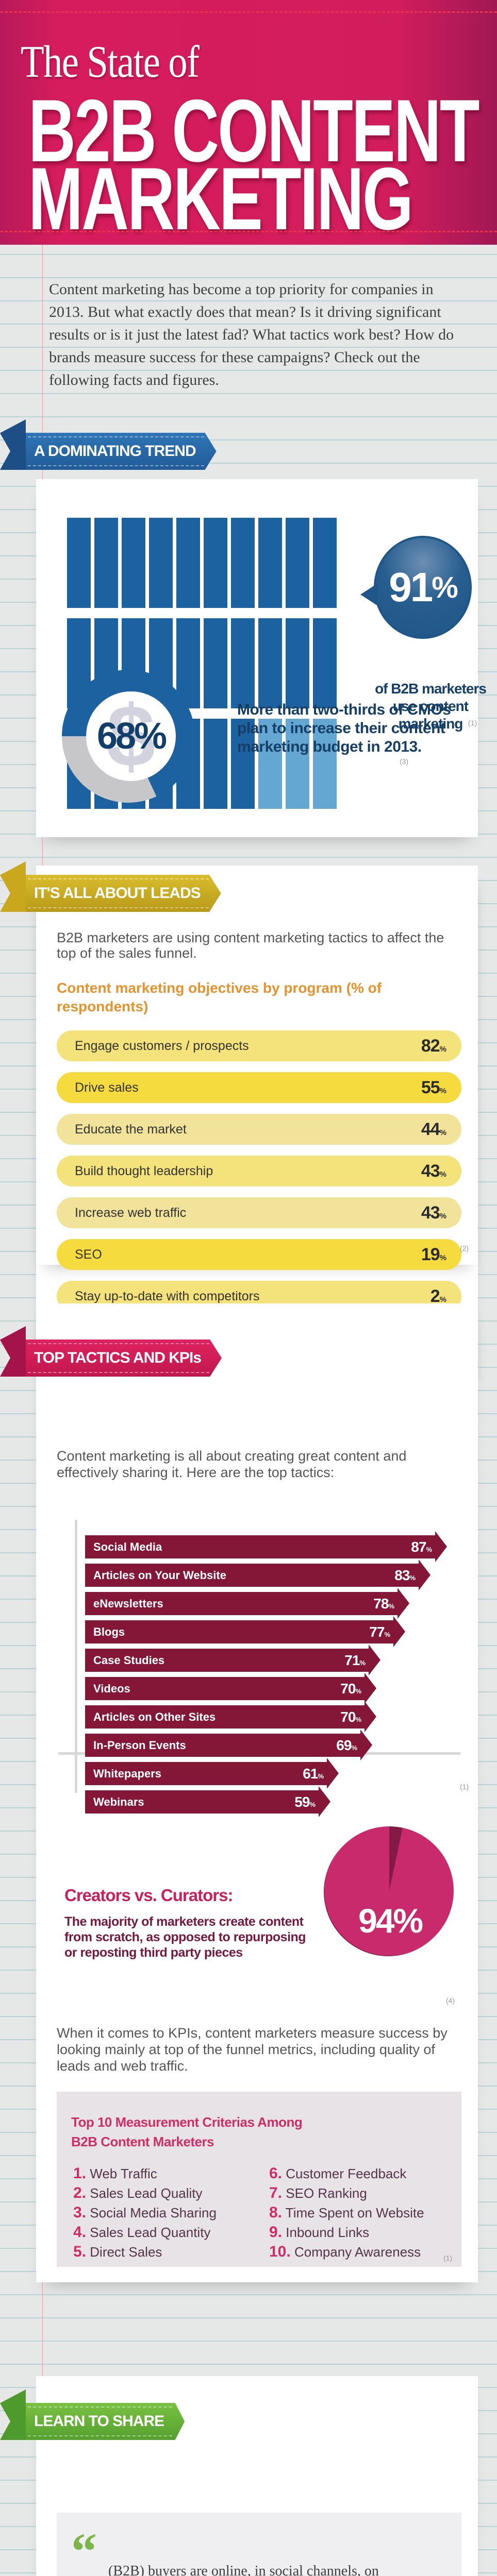  I want to click on tactic-value: 59%, so click(305, 1801).